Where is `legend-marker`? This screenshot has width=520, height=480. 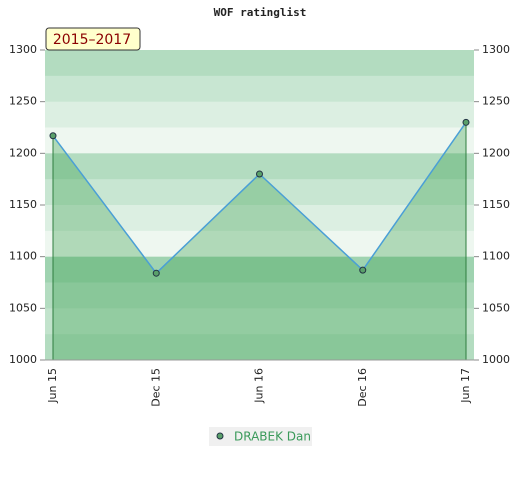 legend-marker is located at coordinates (220, 436).